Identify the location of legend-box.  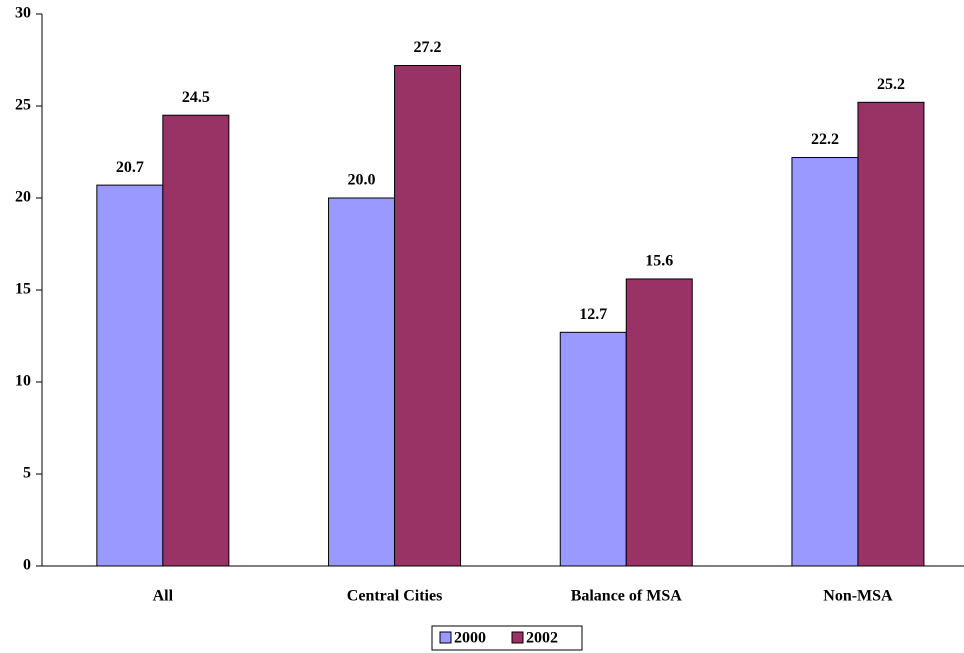
(507, 638).